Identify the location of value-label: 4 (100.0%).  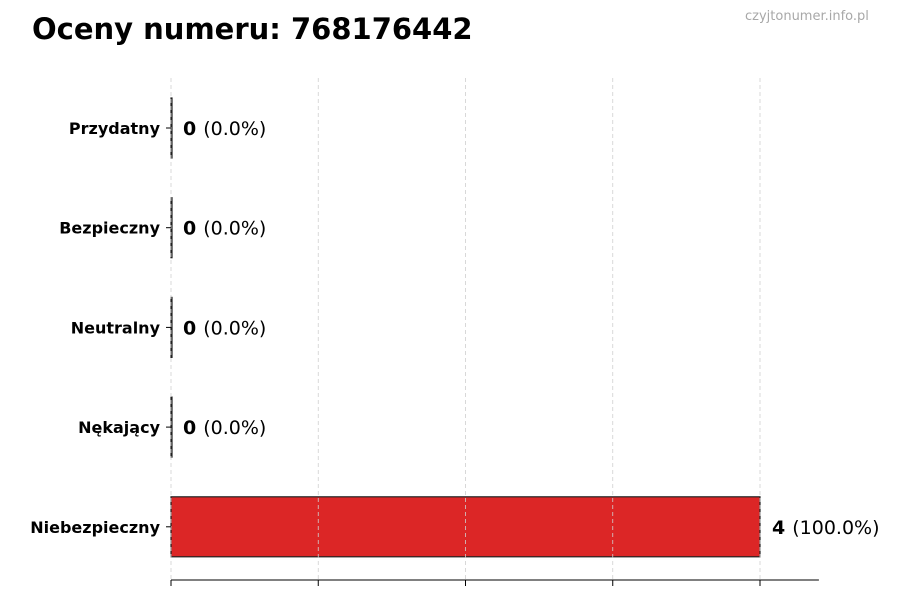
(826, 528).